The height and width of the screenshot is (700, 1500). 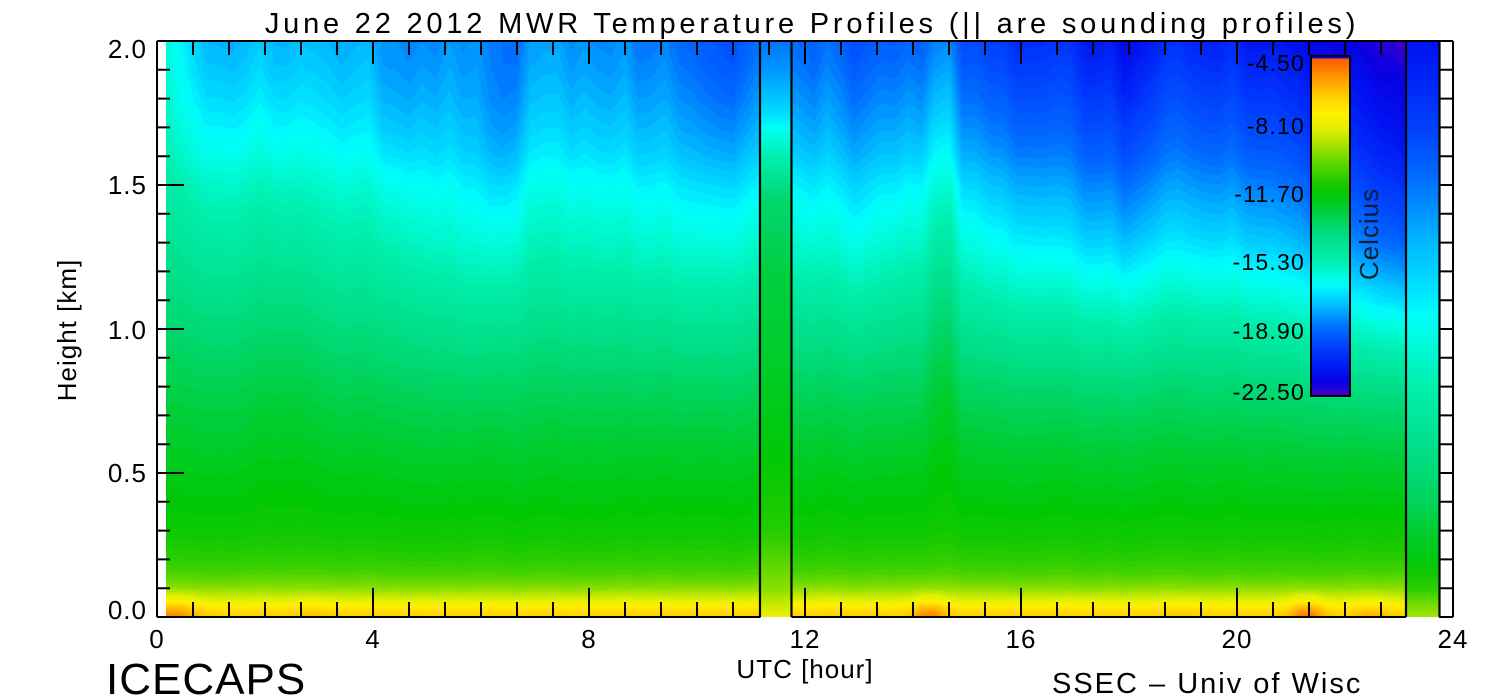 What do you see at coordinates (372, 639) in the screenshot?
I see `svg-text: 4` at bounding box center [372, 639].